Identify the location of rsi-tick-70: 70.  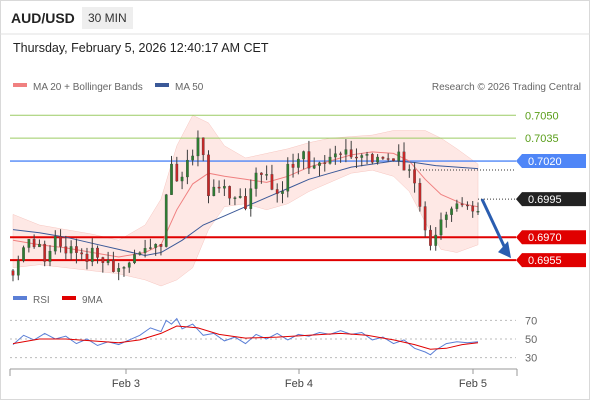
(531, 321).